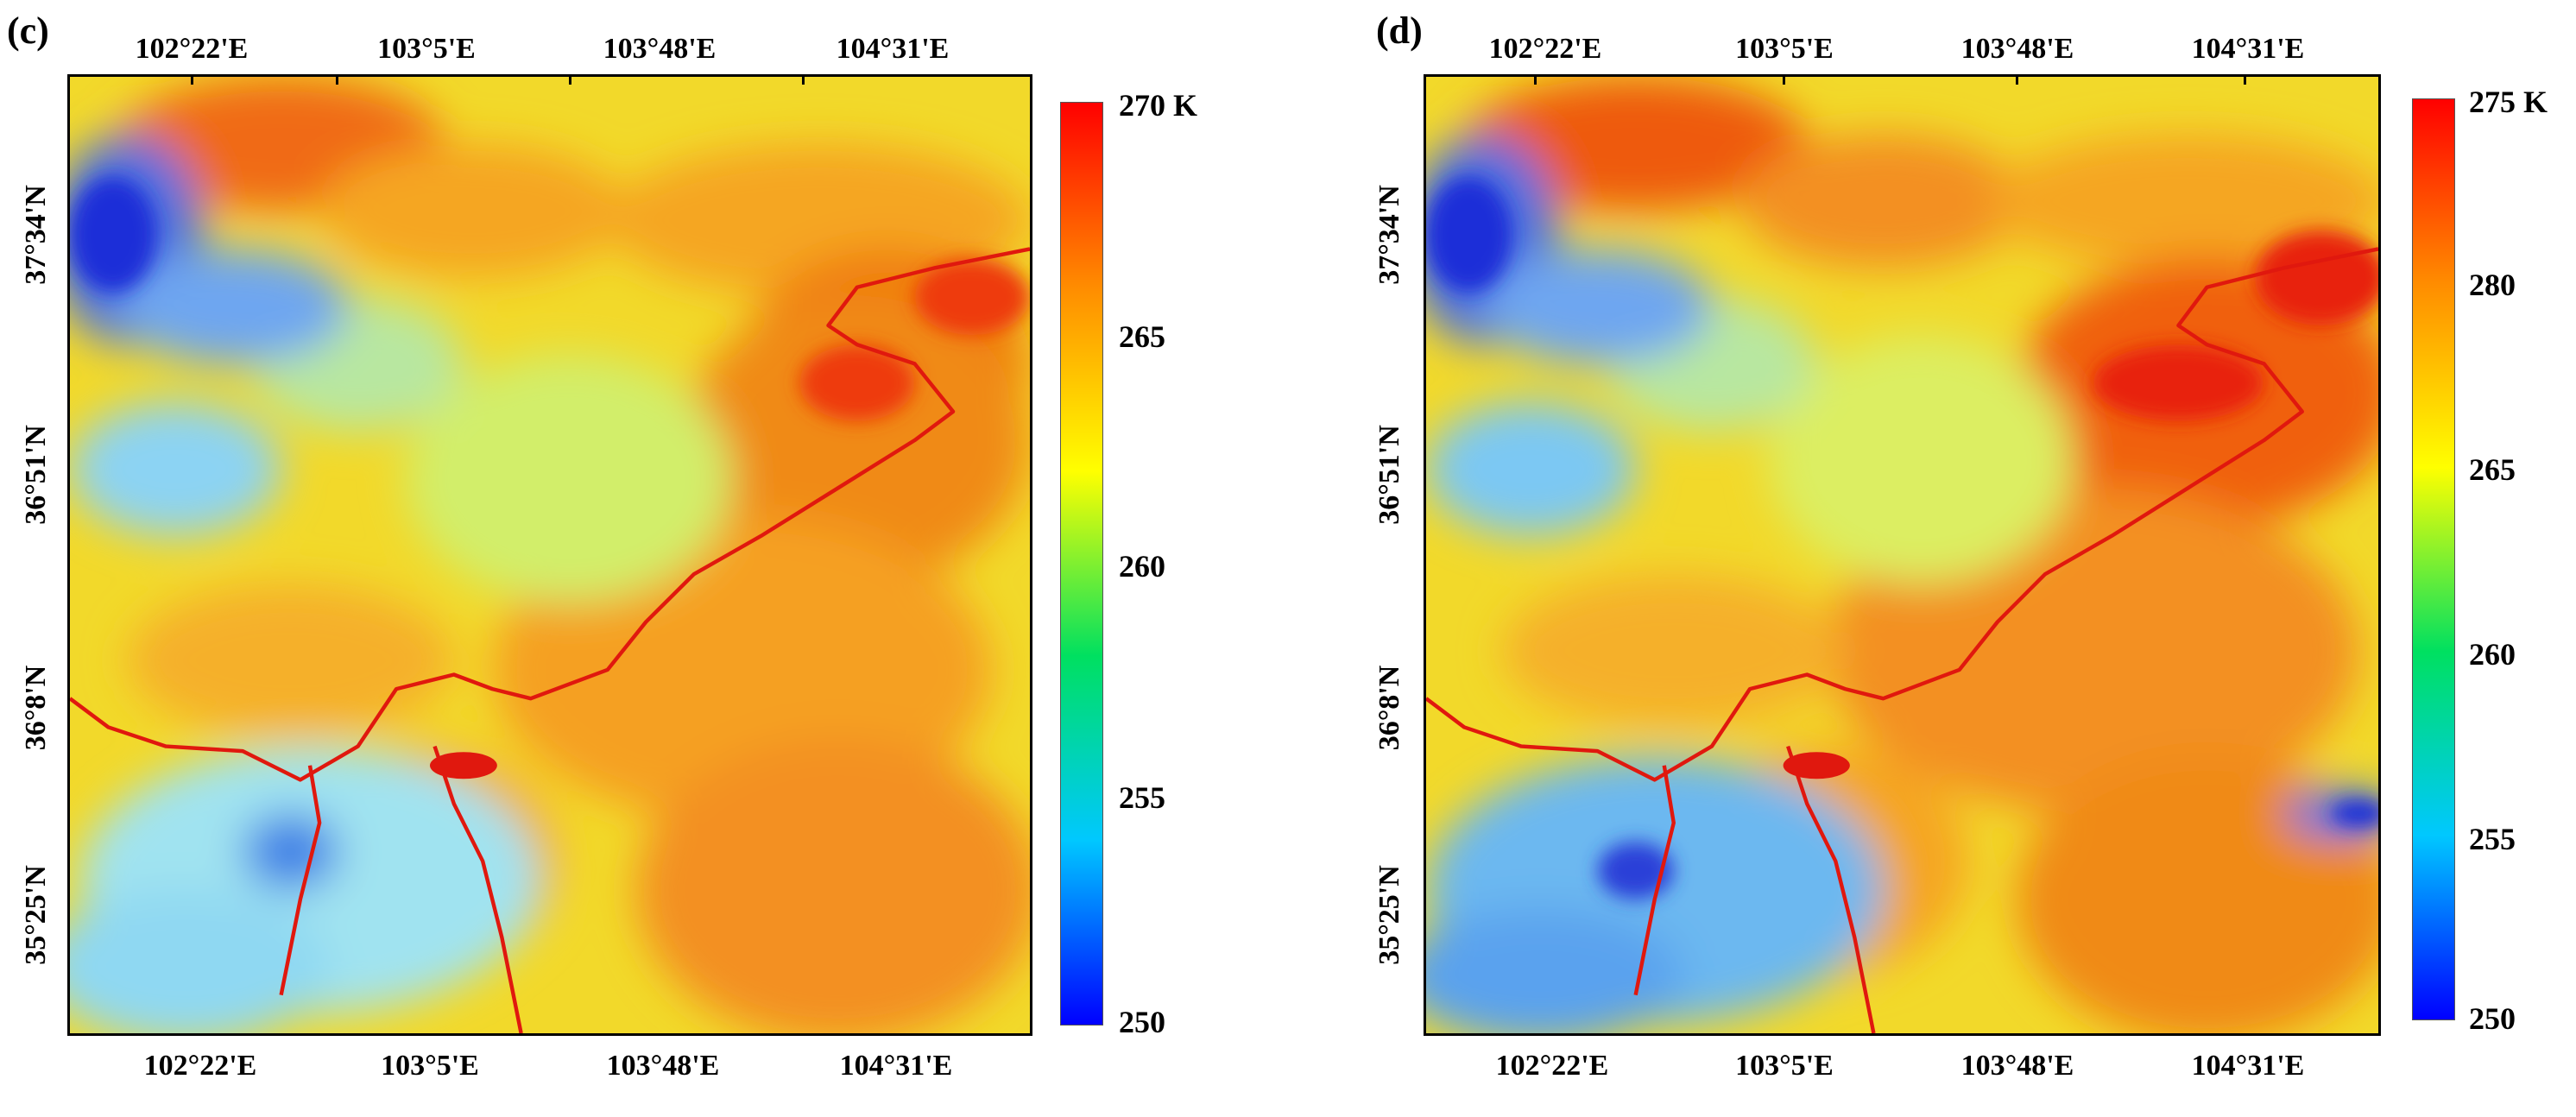  What do you see at coordinates (2508, 102) in the screenshot?
I see `colorbar-label: 275 K` at bounding box center [2508, 102].